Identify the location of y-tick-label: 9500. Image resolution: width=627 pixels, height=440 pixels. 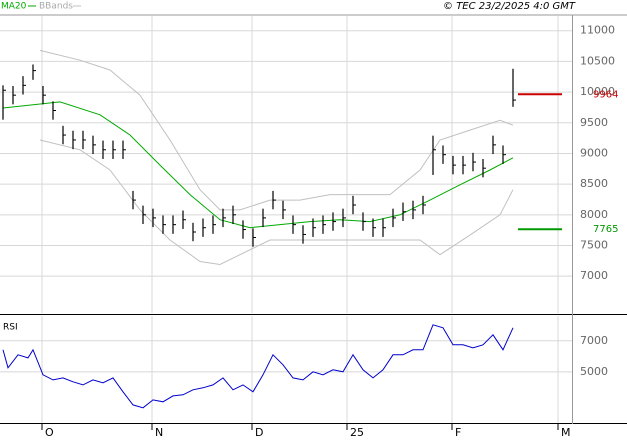
(594, 122).